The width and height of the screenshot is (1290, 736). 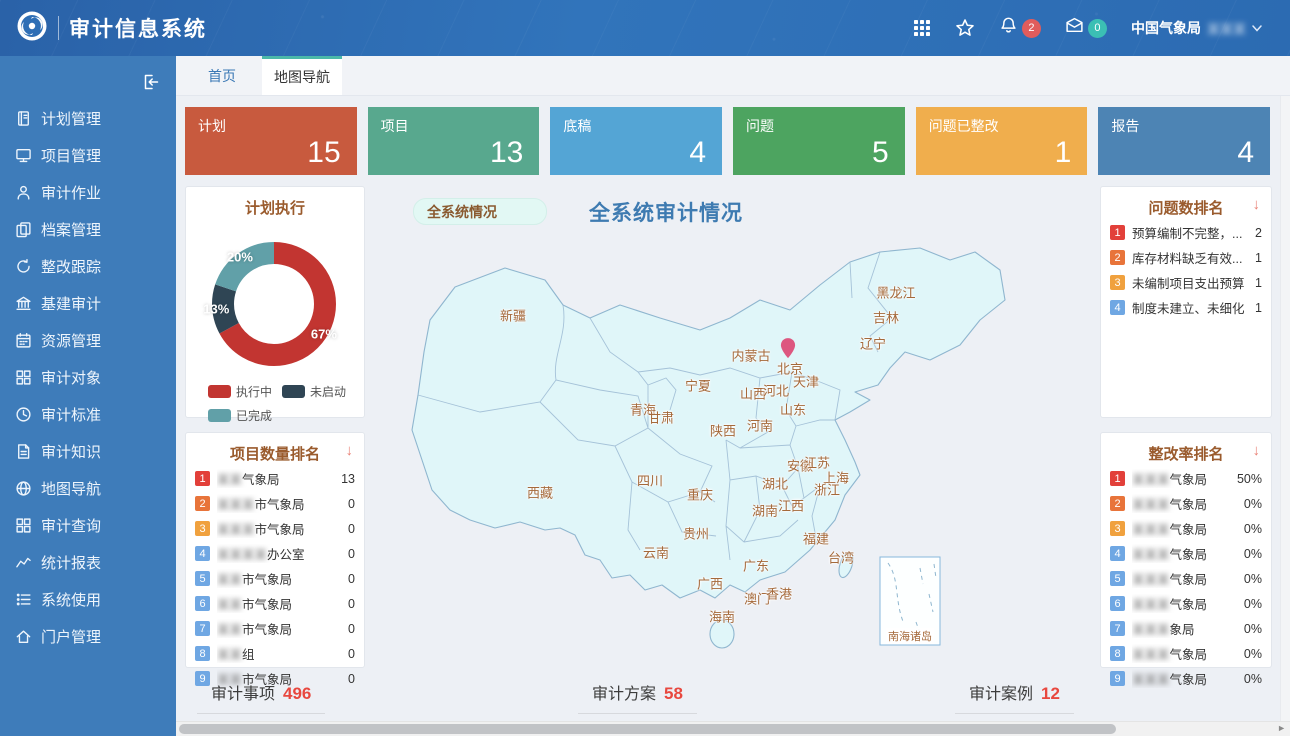 I want to click on legend-item-未启动: 未启动, so click(x=319, y=391).